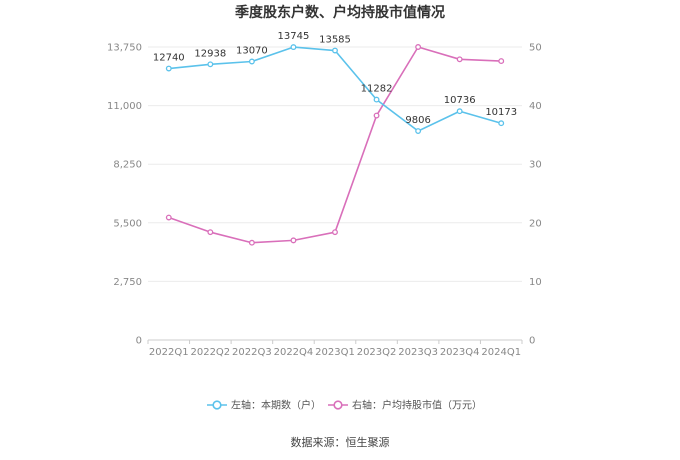  Describe the element at coordinates (127, 165) in the screenshot. I see `left-tick-label: 8,250` at that location.